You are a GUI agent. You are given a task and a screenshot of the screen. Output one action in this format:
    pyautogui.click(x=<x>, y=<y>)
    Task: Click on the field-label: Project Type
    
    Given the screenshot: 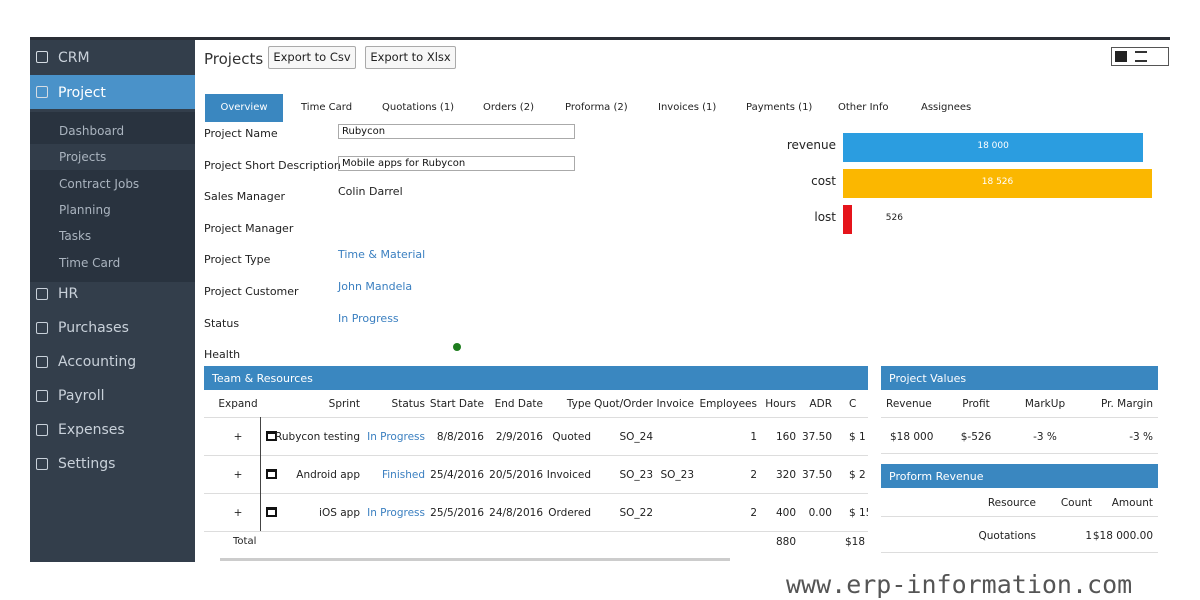 What is the action you would take?
    pyautogui.click(x=237, y=260)
    